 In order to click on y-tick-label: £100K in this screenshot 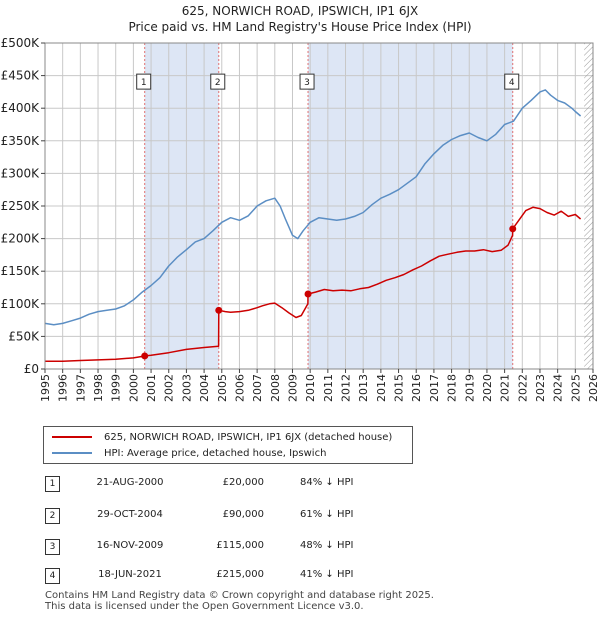, I will do `click(21, 304)`.